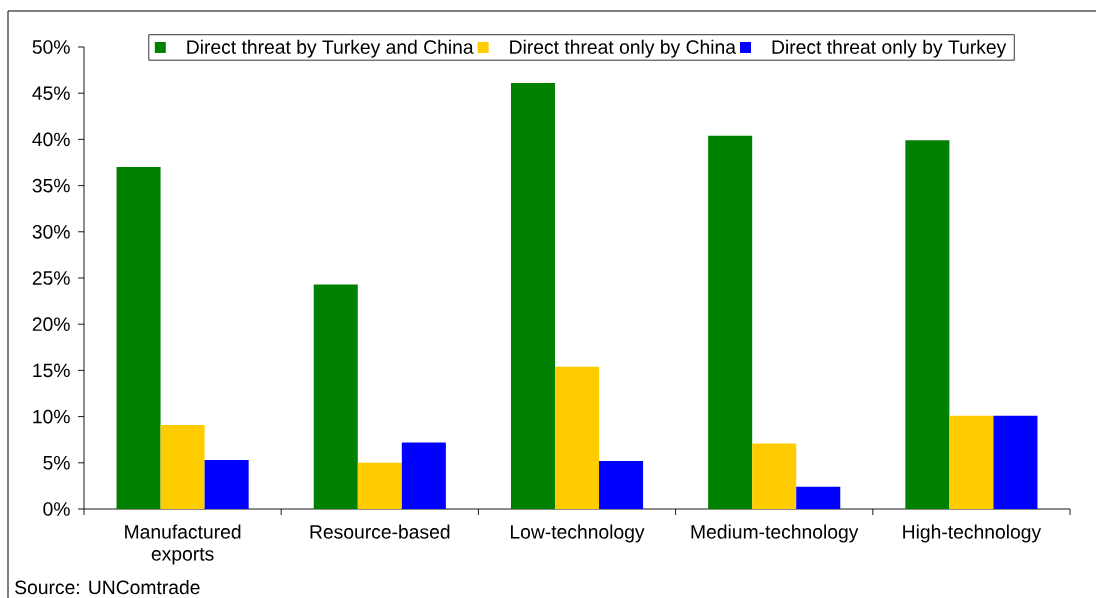  Describe the element at coordinates (623, 48) in the screenshot. I see `legend-label: Direct threat only by China` at that location.